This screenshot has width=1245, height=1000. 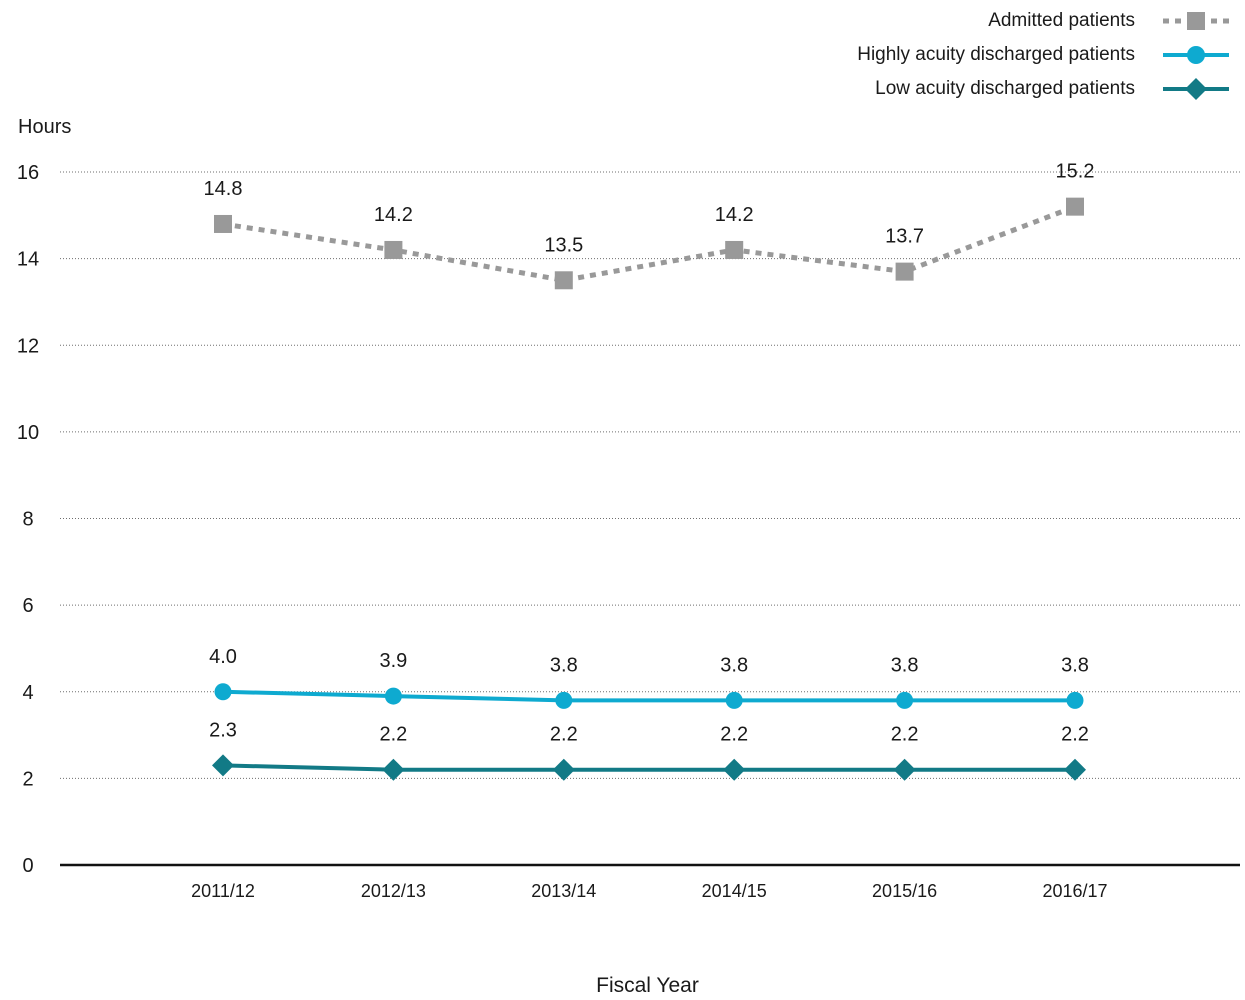 I want to click on y-tick-label: 8, so click(x=27, y=520).